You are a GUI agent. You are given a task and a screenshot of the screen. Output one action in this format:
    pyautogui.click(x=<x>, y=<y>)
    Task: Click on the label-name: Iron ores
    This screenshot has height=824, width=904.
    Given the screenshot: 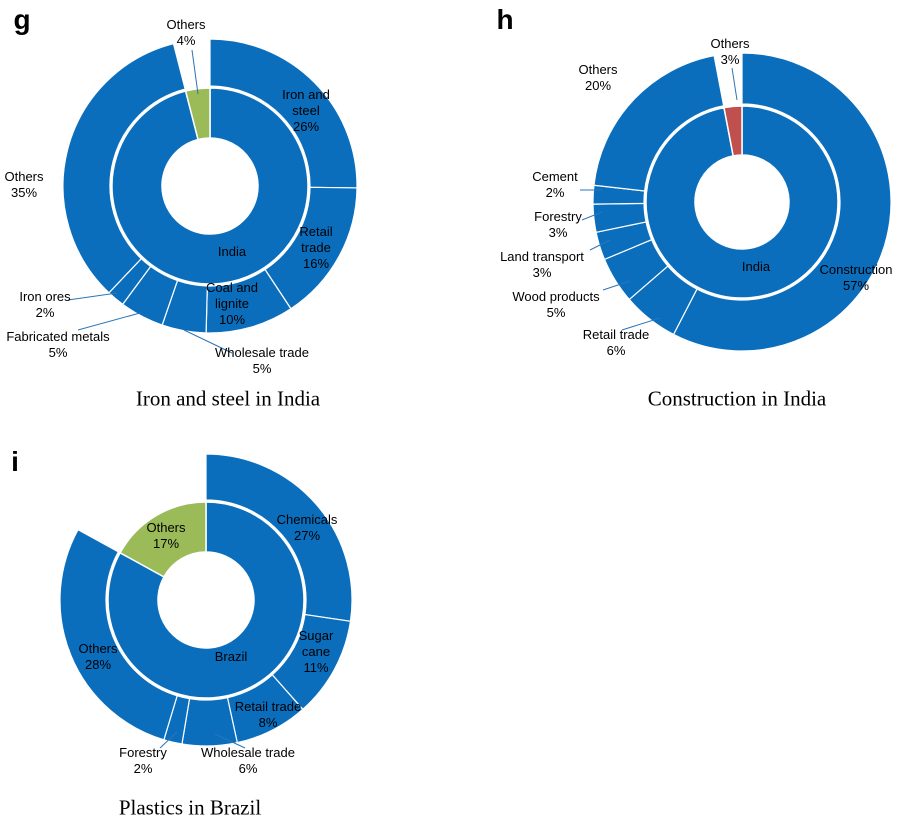 What is the action you would take?
    pyautogui.click(x=45, y=296)
    